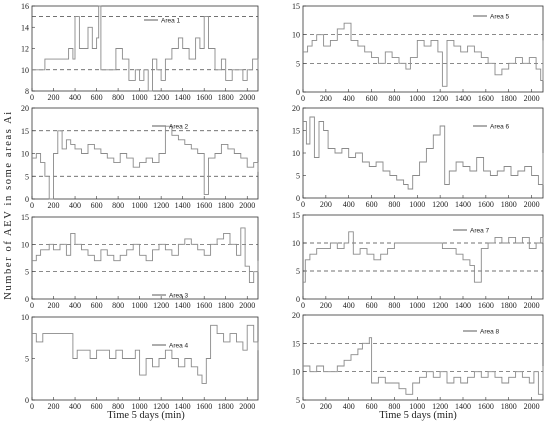 This screenshot has width=550, height=426. What do you see at coordinates (500, 127) in the screenshot?
I see `legend-label: Area 6` at bounding box center [500, 127].